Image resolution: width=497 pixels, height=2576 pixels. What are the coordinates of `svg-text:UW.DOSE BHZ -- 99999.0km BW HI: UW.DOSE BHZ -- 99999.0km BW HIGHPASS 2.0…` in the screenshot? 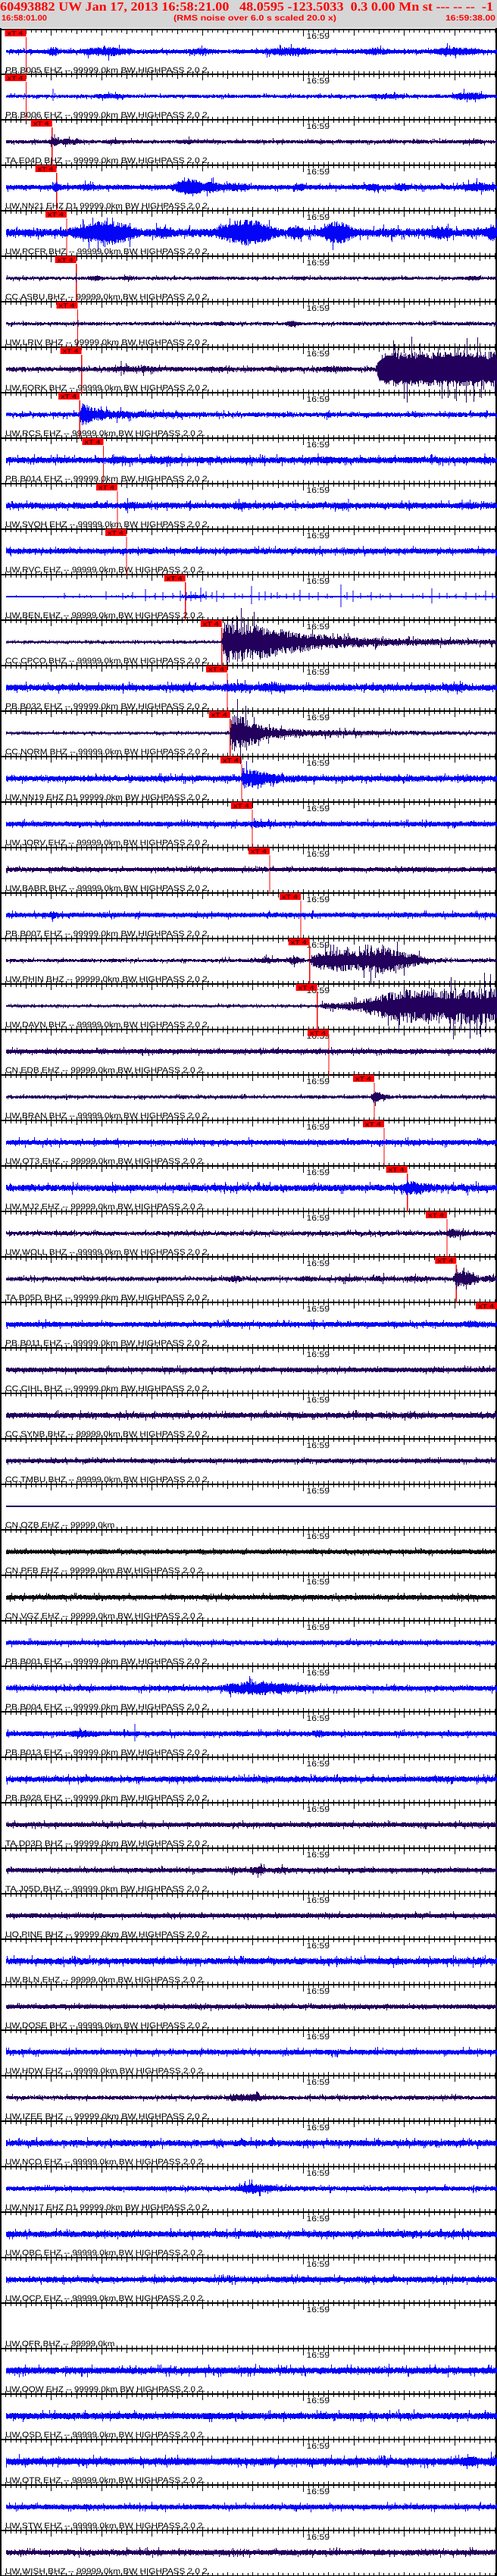 It's located at (107, 2025).